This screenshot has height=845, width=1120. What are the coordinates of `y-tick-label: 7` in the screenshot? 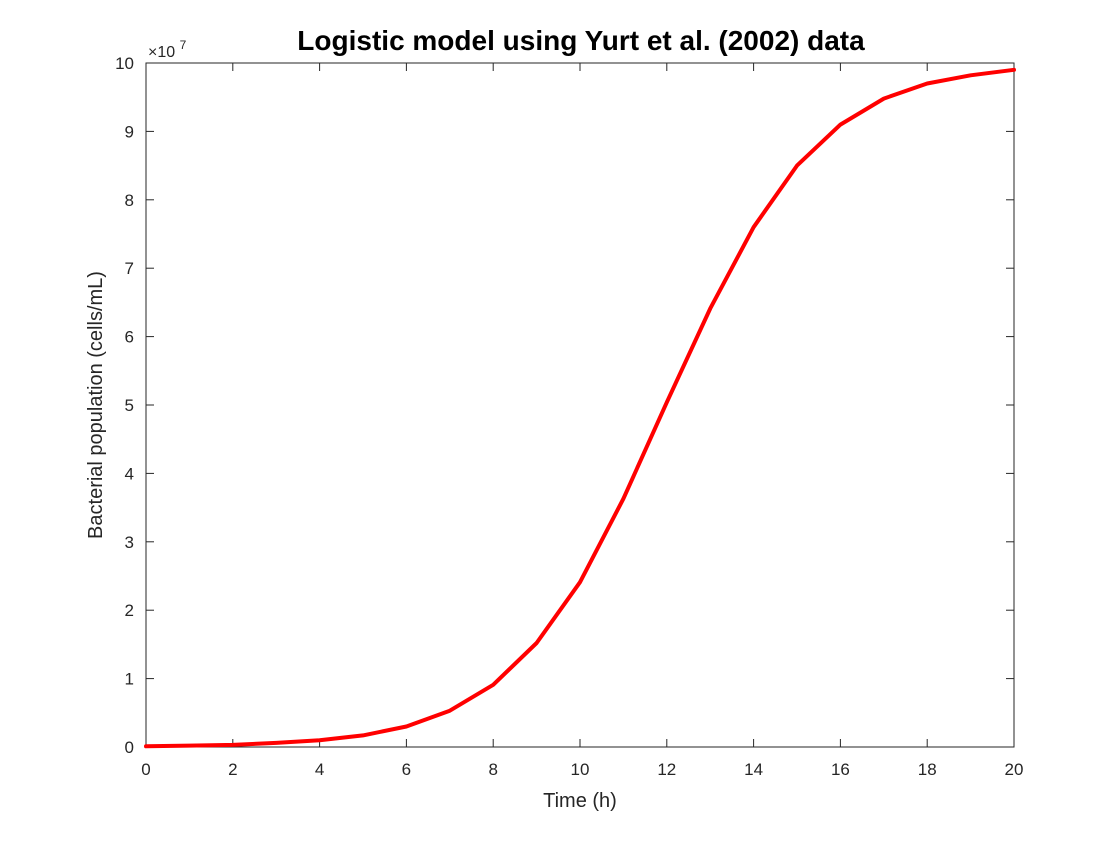 It's located at (129, 268).